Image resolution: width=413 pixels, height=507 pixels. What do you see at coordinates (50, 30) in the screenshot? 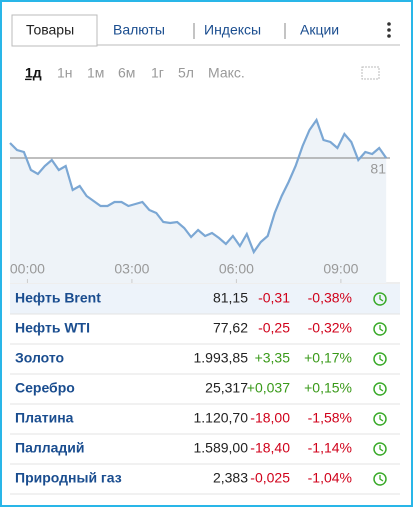
I see `tab: Товары` at bounding box center [50, 30].